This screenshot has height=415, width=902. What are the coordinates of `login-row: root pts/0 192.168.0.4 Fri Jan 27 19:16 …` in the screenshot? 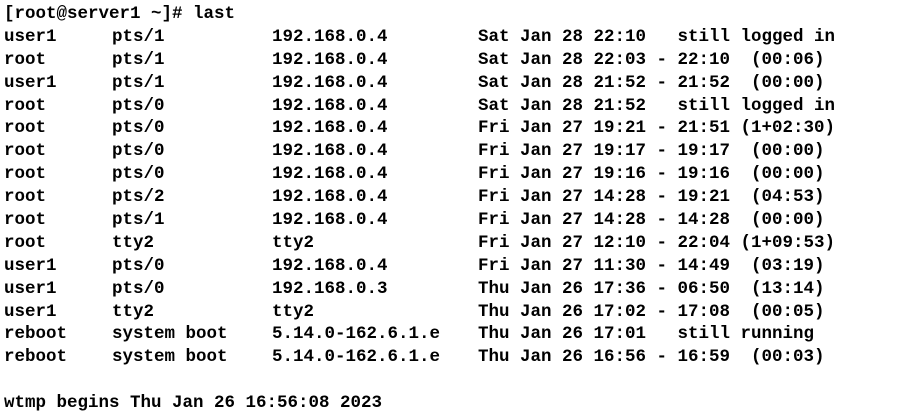 It's located at (453, 174).